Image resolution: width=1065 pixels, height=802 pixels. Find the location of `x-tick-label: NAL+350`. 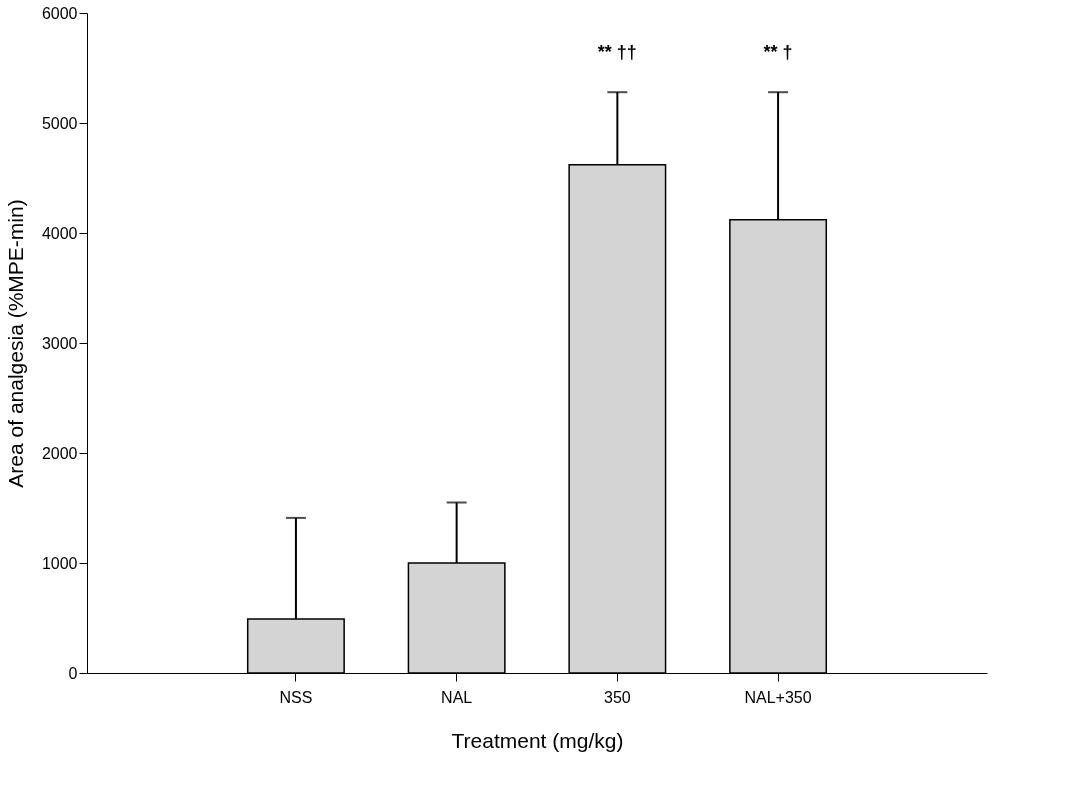

x-tick-label: NAL+350 is located at coordinates (778, 697).